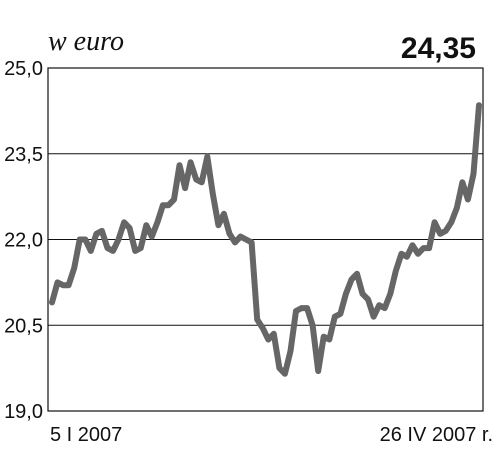 This screenshot has height=460, width=500. I want to click on latest-value: 24,35, so click(438, 48).